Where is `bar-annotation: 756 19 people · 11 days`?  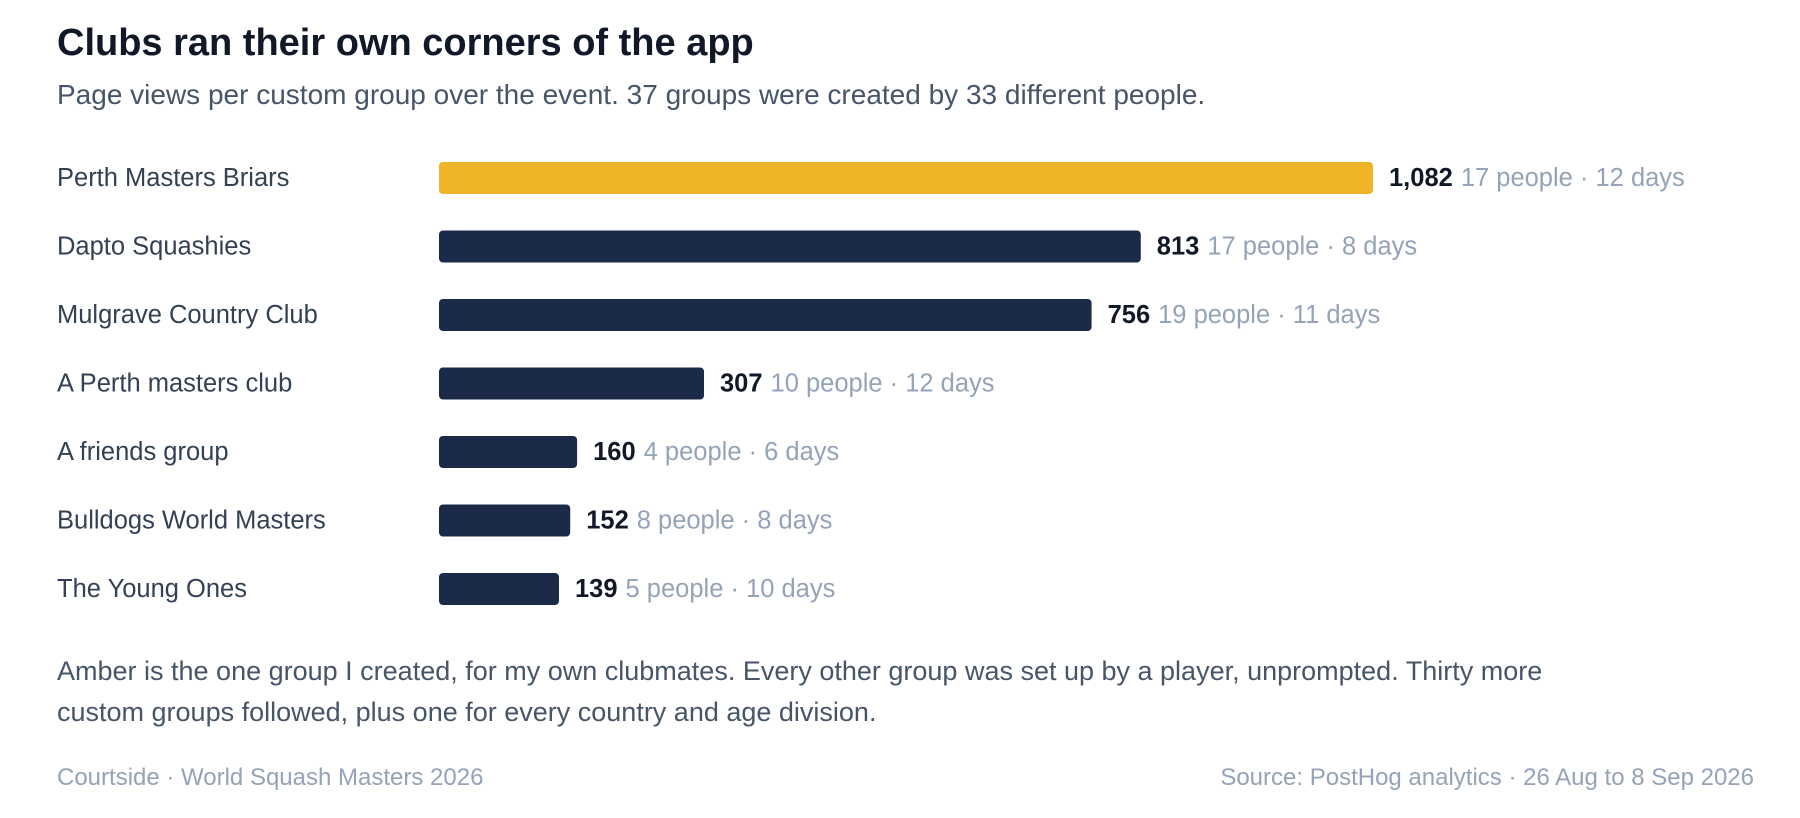
bar-annotation: 756 19 people · 11 days is located at coordinates (1244, 315).